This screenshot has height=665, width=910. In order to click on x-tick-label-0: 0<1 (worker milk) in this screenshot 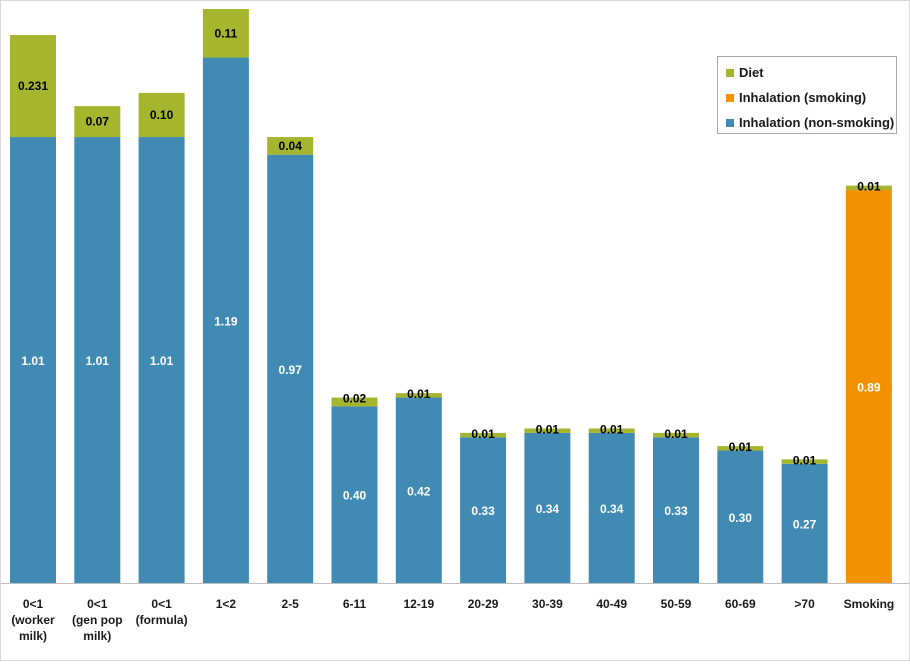, I will do `click(33, 620)`.